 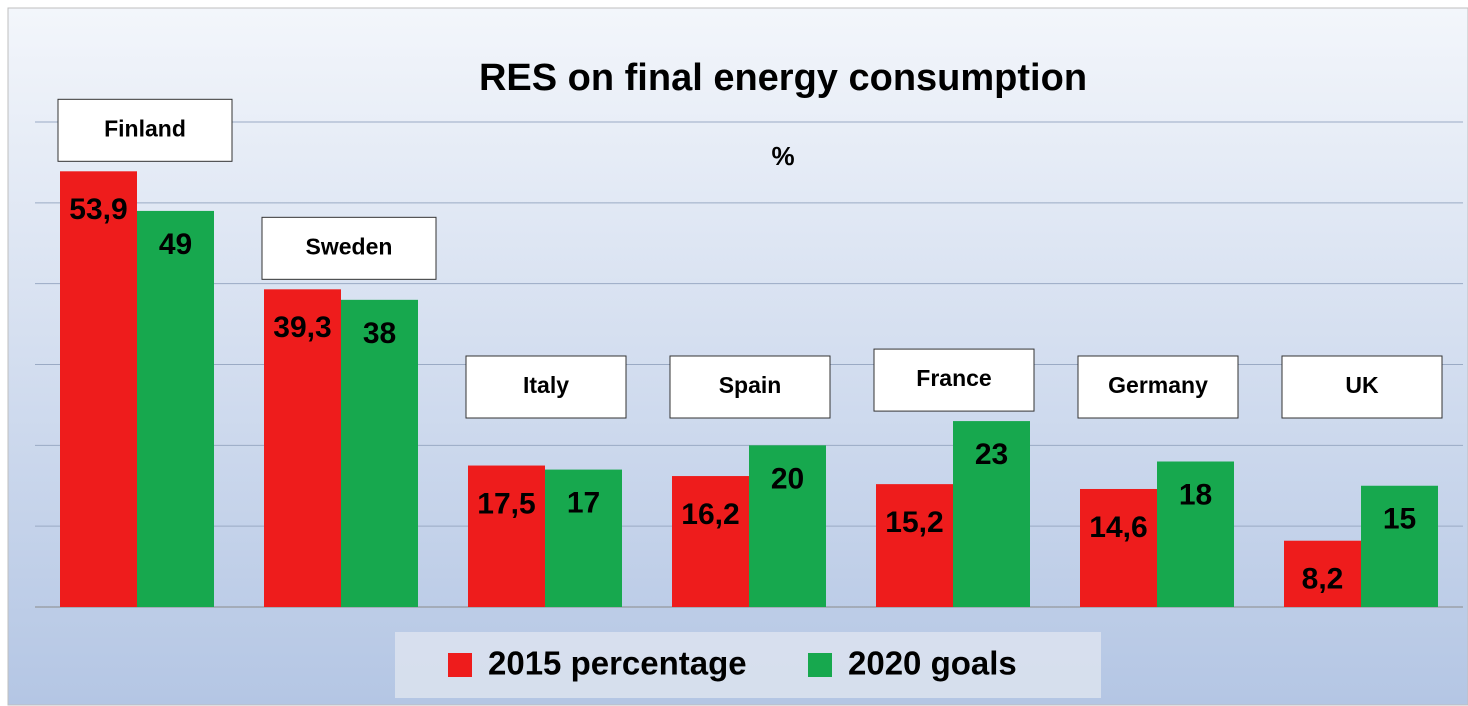 What do you see at coordinates (1399, 519) in the screenshot?
I see `data-label: 15` at bounding box center [1399, 519].